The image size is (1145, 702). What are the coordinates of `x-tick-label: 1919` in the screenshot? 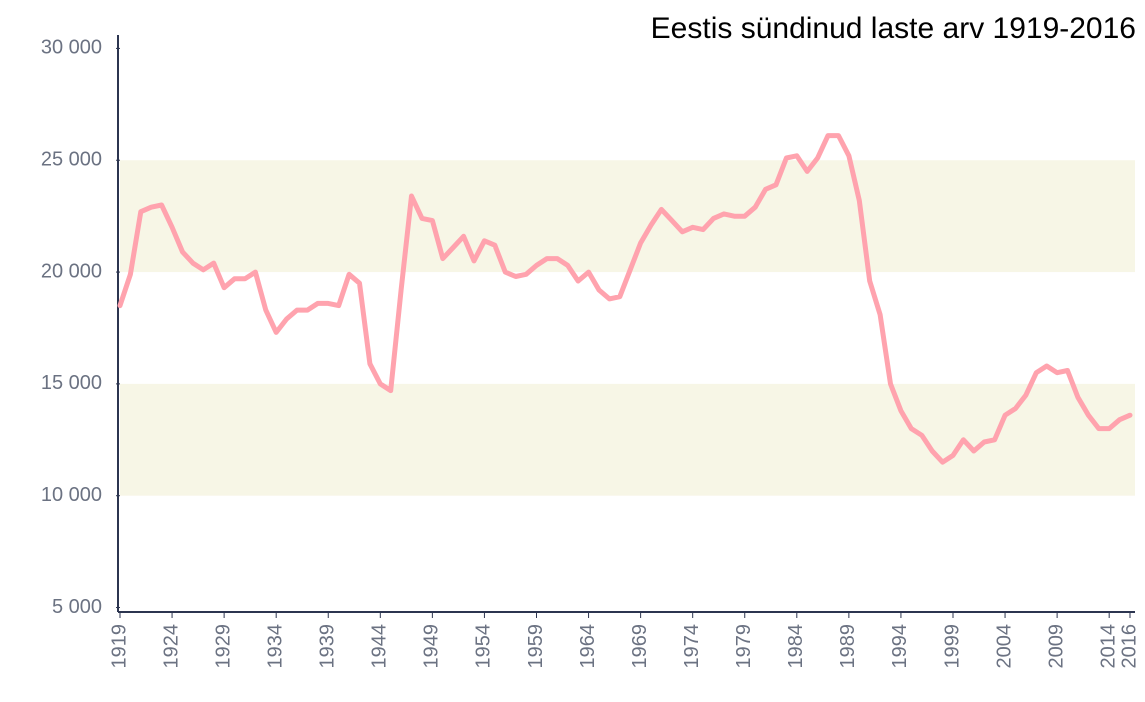 It's located at (119, 646).